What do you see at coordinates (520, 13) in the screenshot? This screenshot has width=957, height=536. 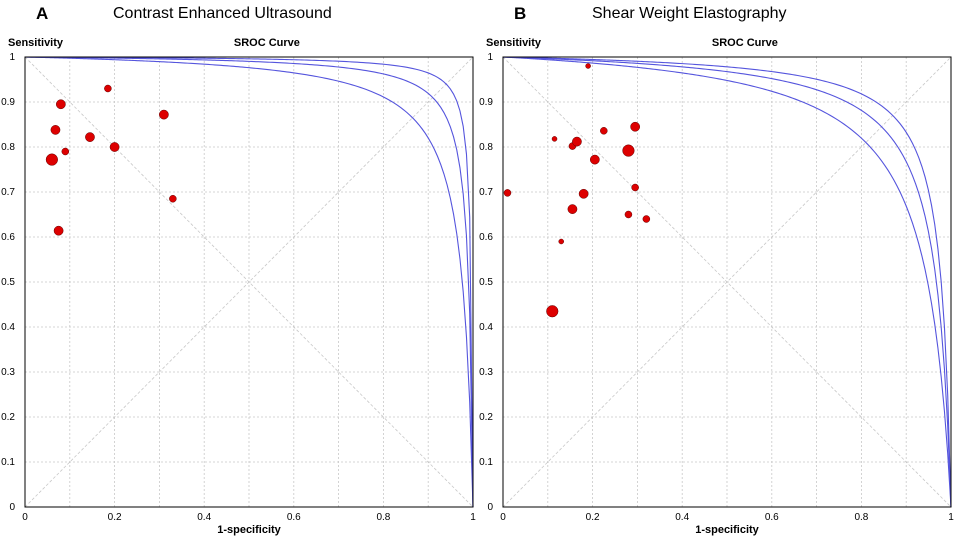 I see `panel-b-label: B` at bounding box center [520, 13].